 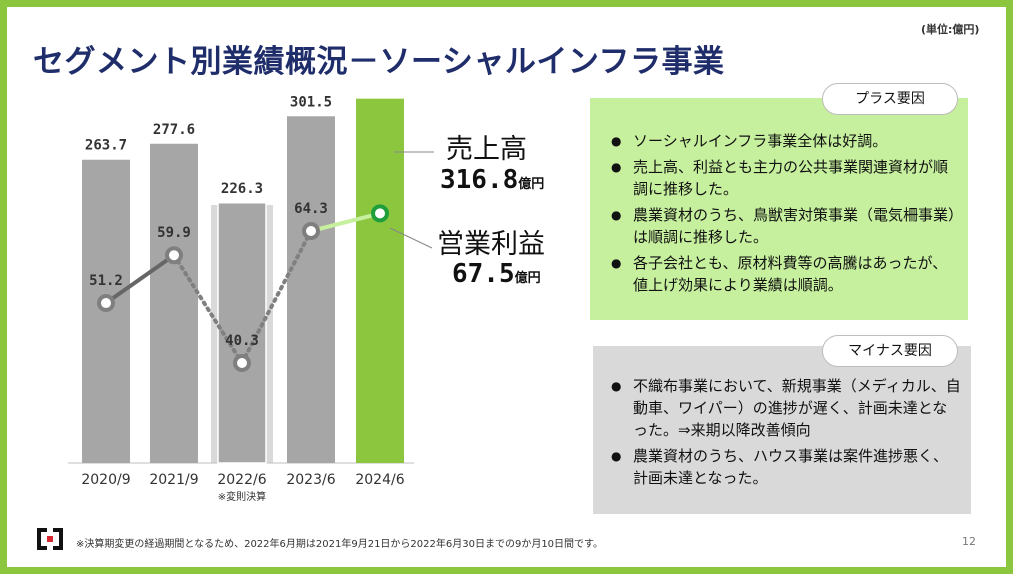 What do you see at coordinates (531, 184) in the screenshot?
I see `revenue-callout-unit: 億円` at bounding box center [531, 184].